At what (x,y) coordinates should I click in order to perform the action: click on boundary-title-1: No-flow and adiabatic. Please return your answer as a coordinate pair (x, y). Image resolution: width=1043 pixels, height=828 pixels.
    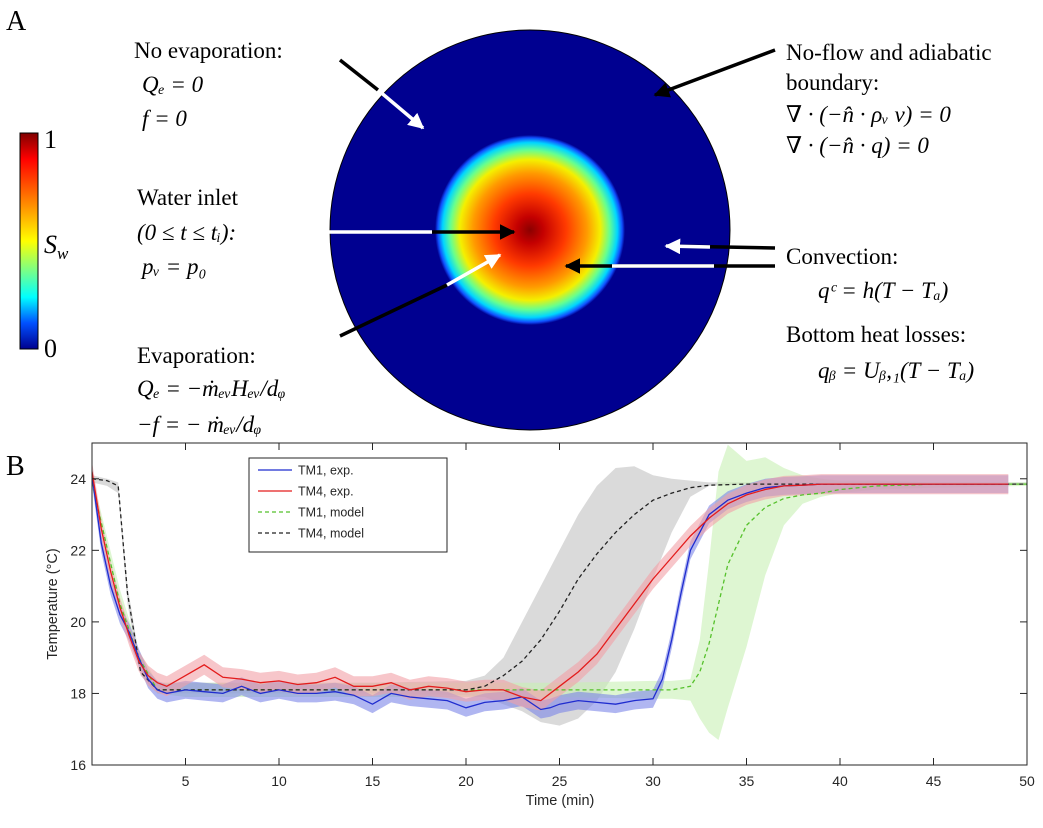
    Looking at the image, I should click on (889, 52).